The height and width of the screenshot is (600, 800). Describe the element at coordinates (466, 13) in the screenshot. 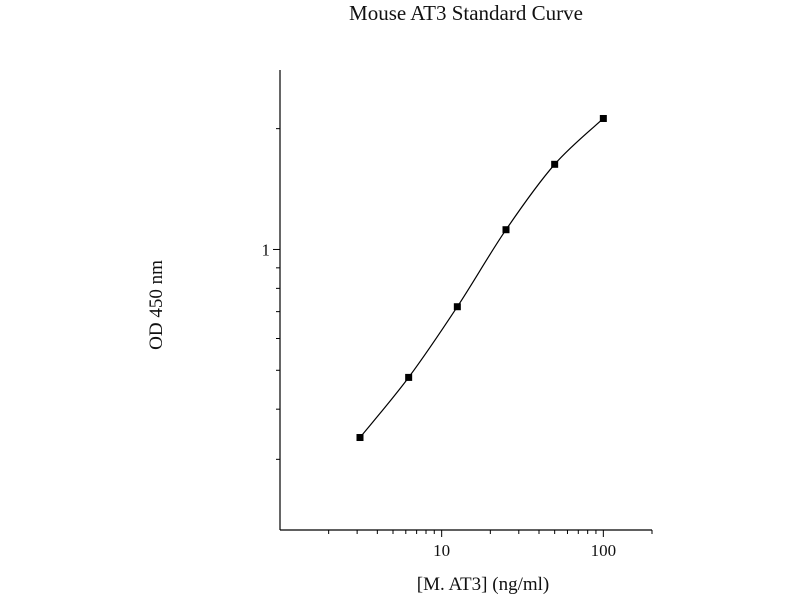

I see `chart-title: Mouse AT3 Standard Curve` at that location.